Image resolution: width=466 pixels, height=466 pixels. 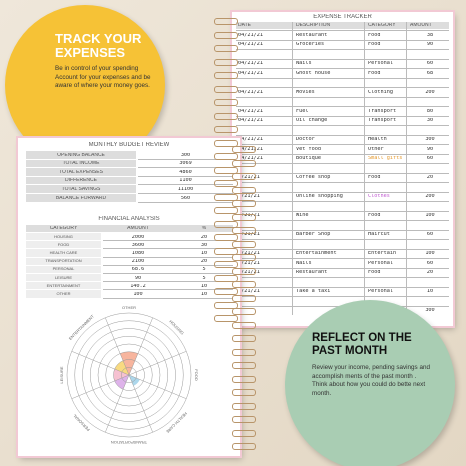 What do you see at coordinates (376, 149) in the screenshot?
I see `entry-cell: Other` at bounding box center [376, 149].